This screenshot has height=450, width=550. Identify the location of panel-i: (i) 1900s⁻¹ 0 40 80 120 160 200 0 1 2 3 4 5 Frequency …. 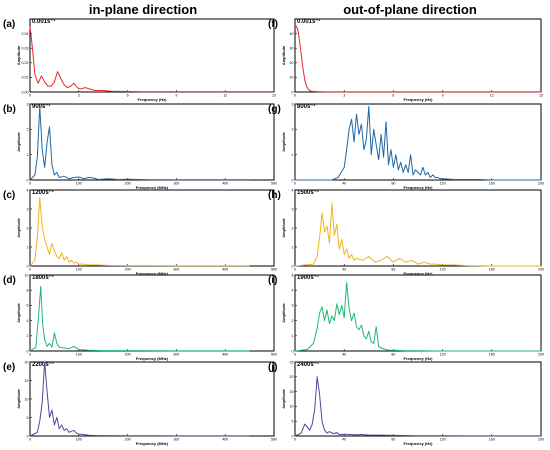
(406, 317).